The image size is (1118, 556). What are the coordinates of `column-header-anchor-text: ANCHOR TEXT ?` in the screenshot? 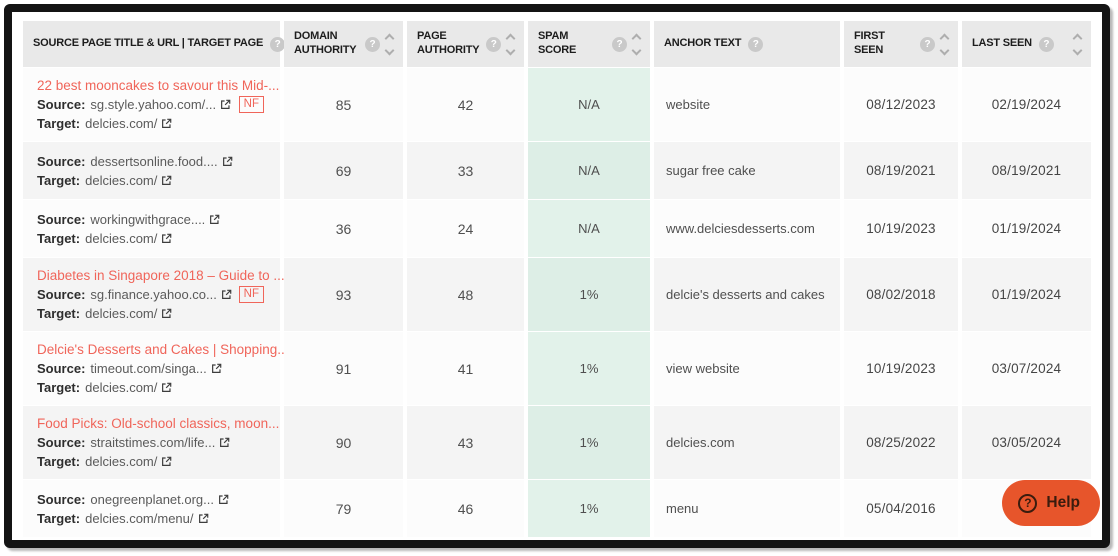 It's located at (747, 44).